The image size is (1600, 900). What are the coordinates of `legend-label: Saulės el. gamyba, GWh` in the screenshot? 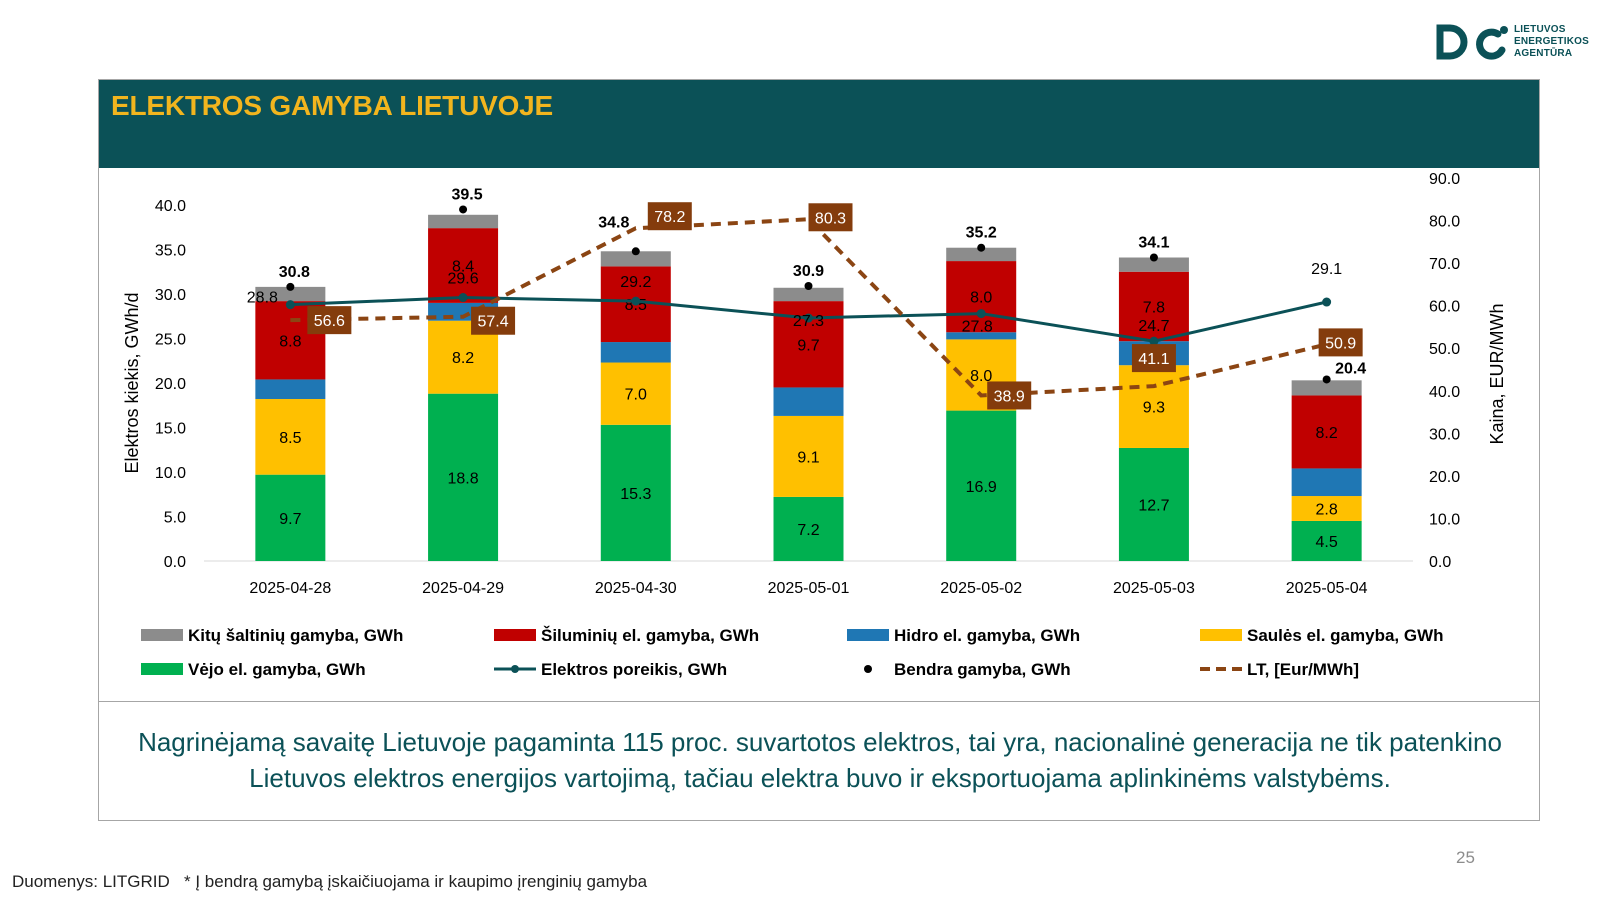 It's located at (1345, 635).